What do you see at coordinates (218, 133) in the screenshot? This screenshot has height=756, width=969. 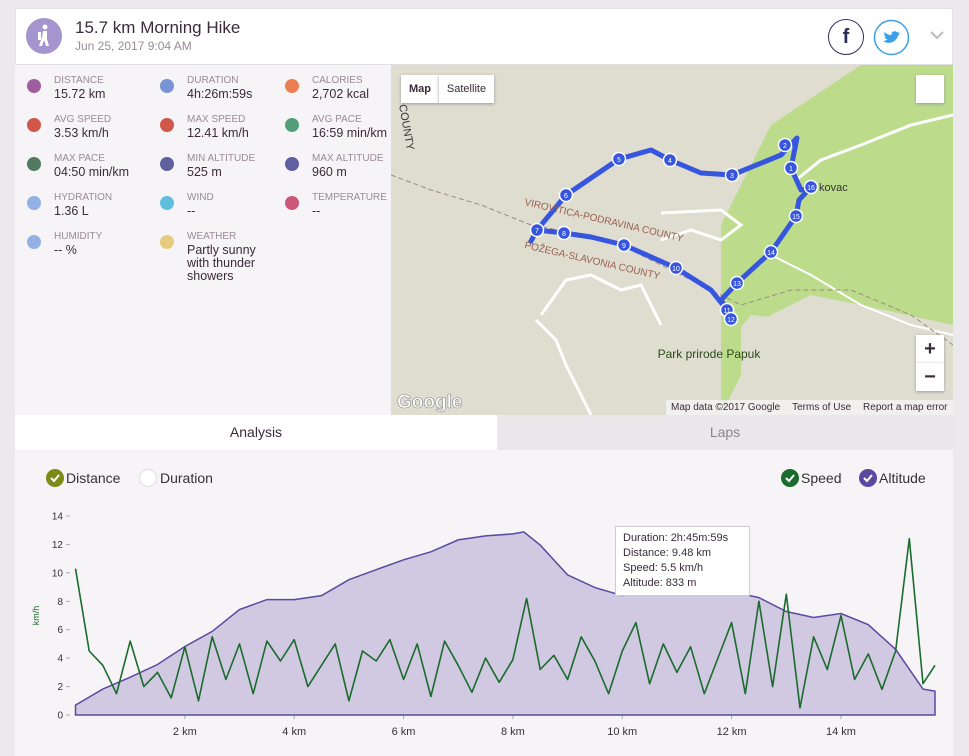 I see `stat-value: 12.41 km/h` at bounding box center [218, 133].